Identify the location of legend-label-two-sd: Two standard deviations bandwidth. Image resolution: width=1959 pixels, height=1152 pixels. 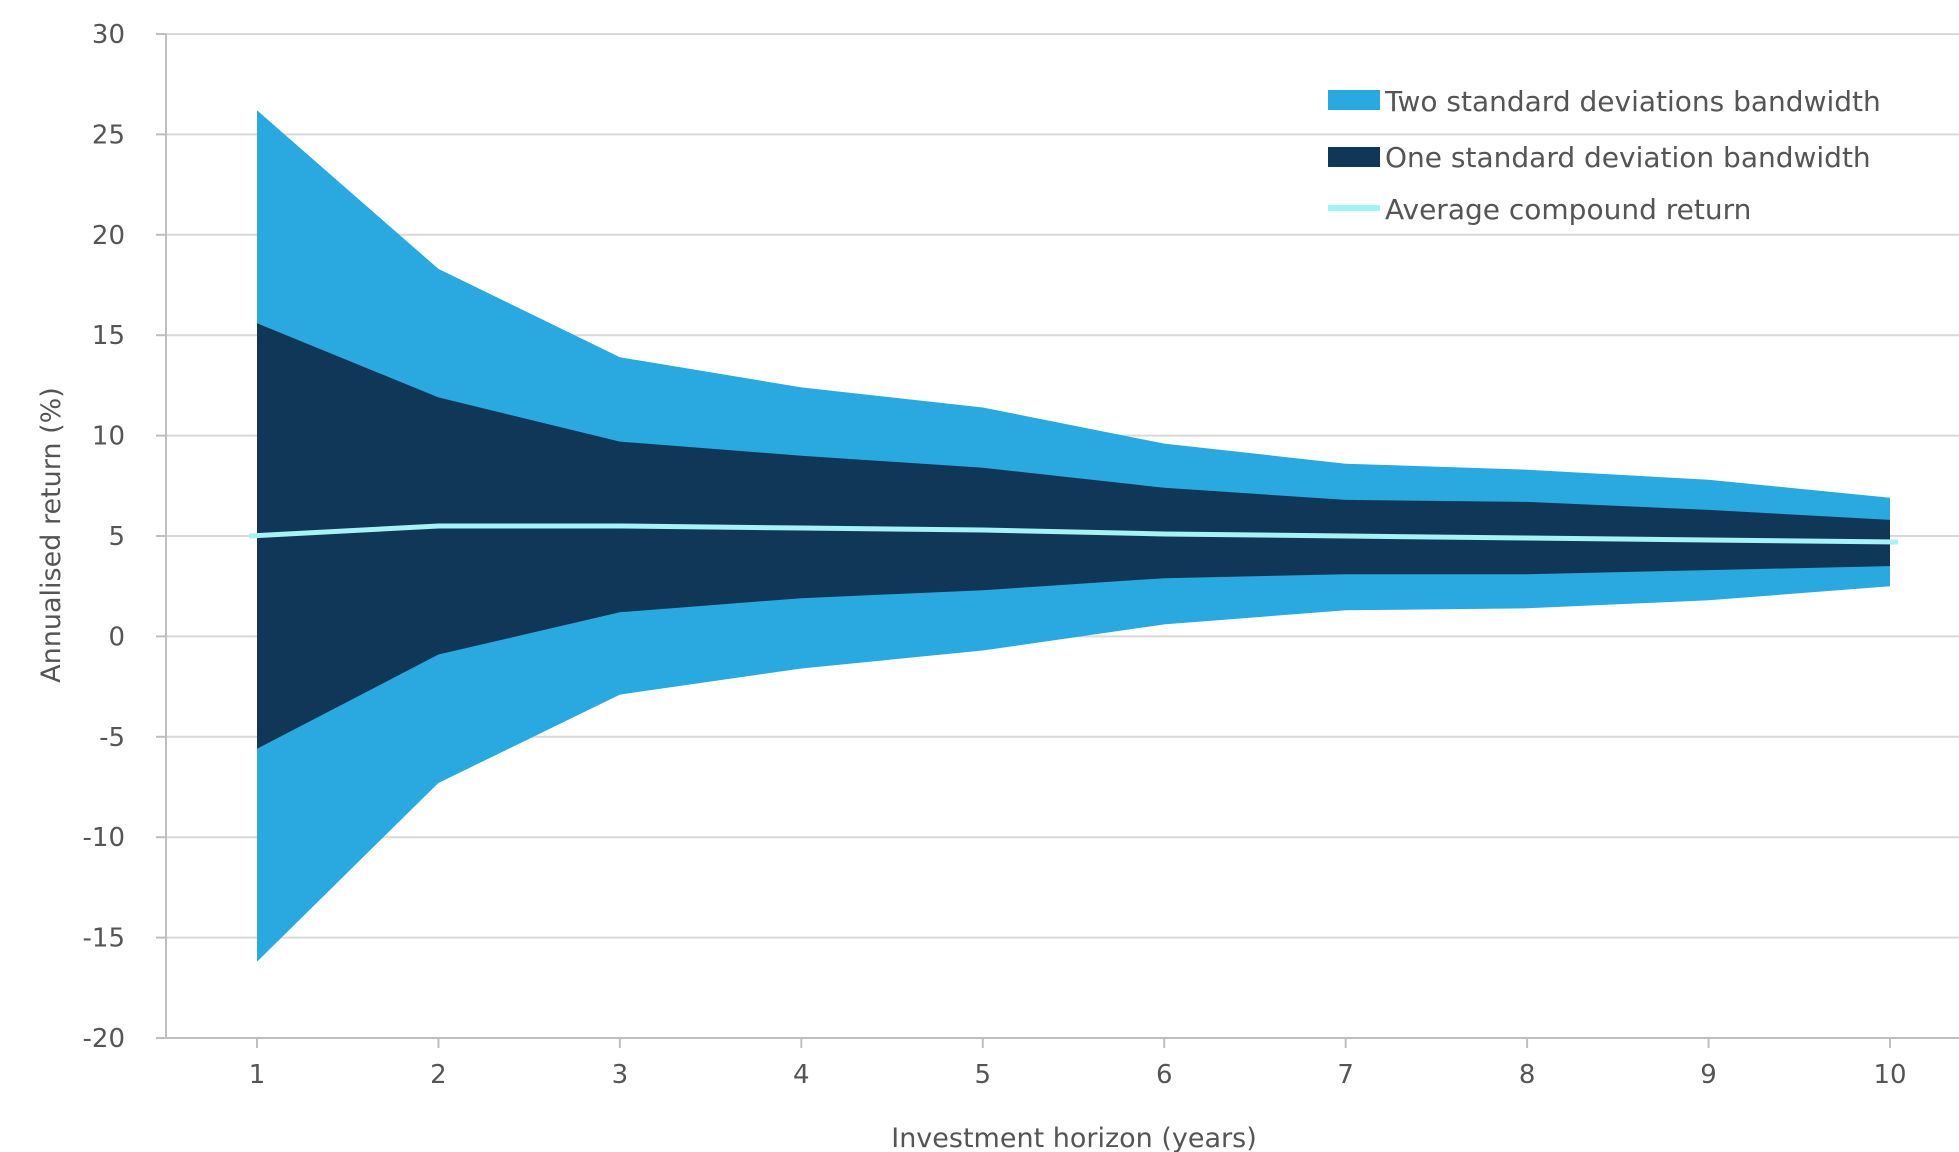
(1632, 101).